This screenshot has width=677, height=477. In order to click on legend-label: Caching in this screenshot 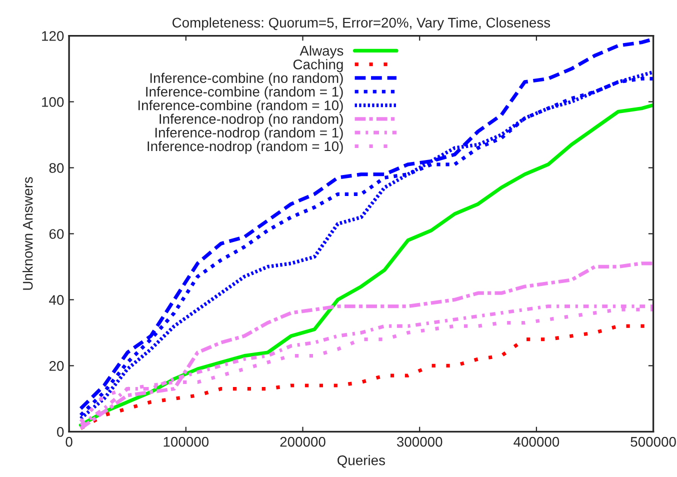, I will do `click(318, 65)`.